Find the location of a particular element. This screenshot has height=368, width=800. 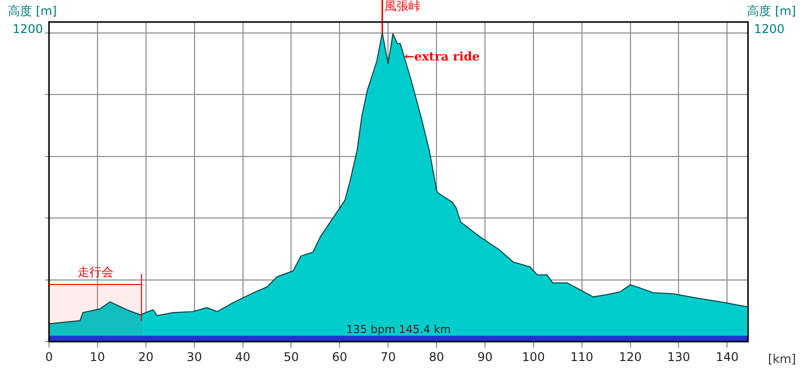

y-axis-title: 高度 [m] is located at coordinates (32, 11).